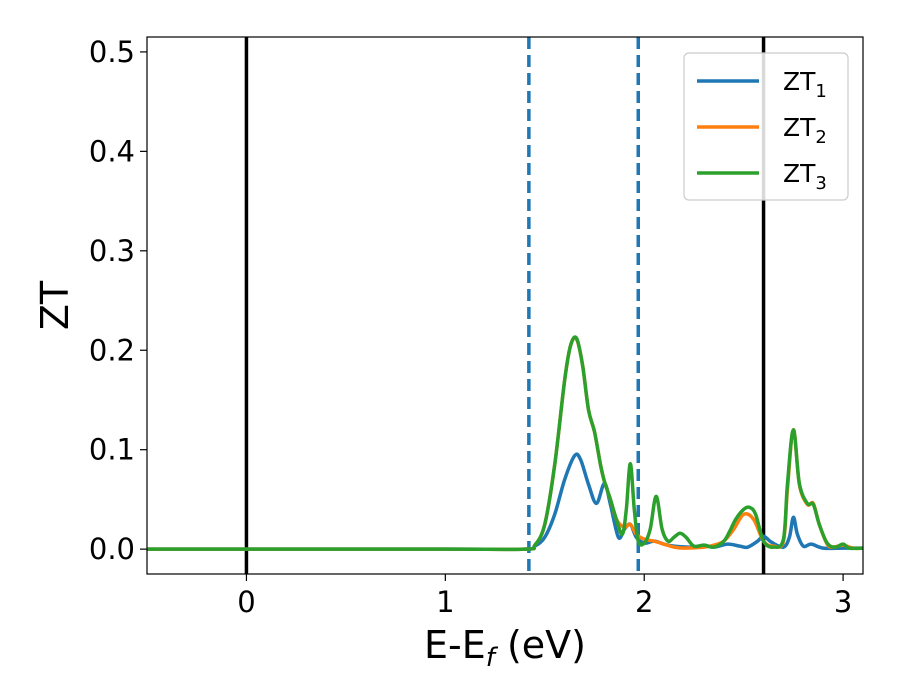  Describe the element at coordinates (843, 602) in the screenshot. I see `x-tick-label: 3` at that location.